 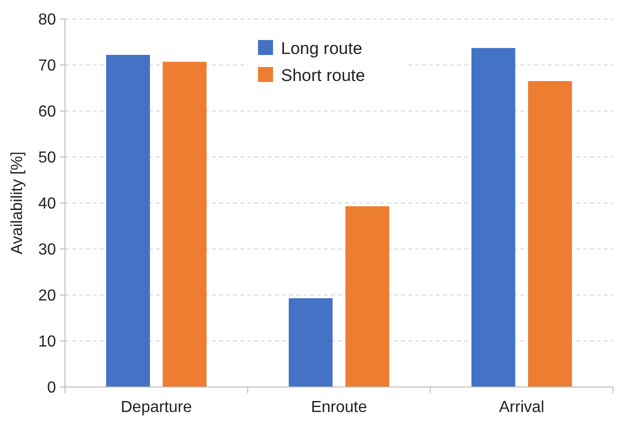 I want to click on y-tick-label: 70, so click(x=47, y=66).